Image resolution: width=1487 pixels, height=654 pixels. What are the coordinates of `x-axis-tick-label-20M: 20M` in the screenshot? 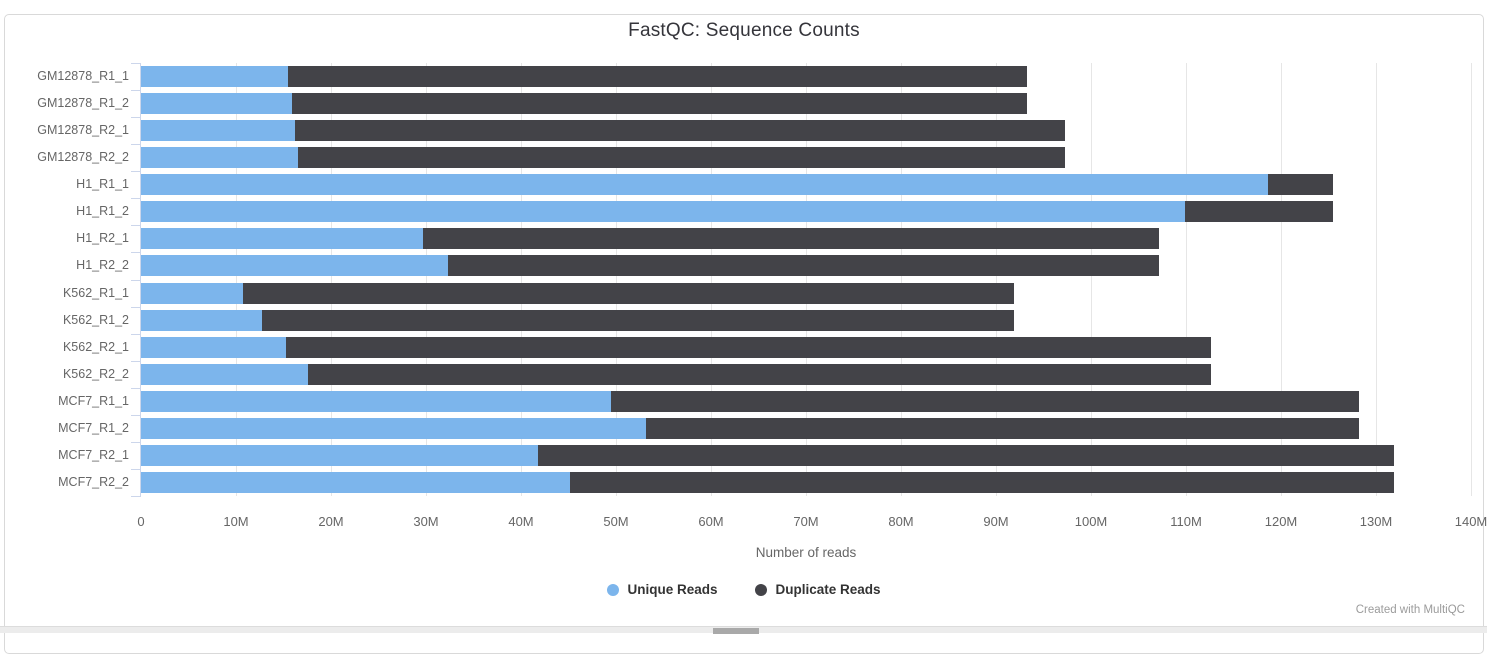 It's located at (331, 521).